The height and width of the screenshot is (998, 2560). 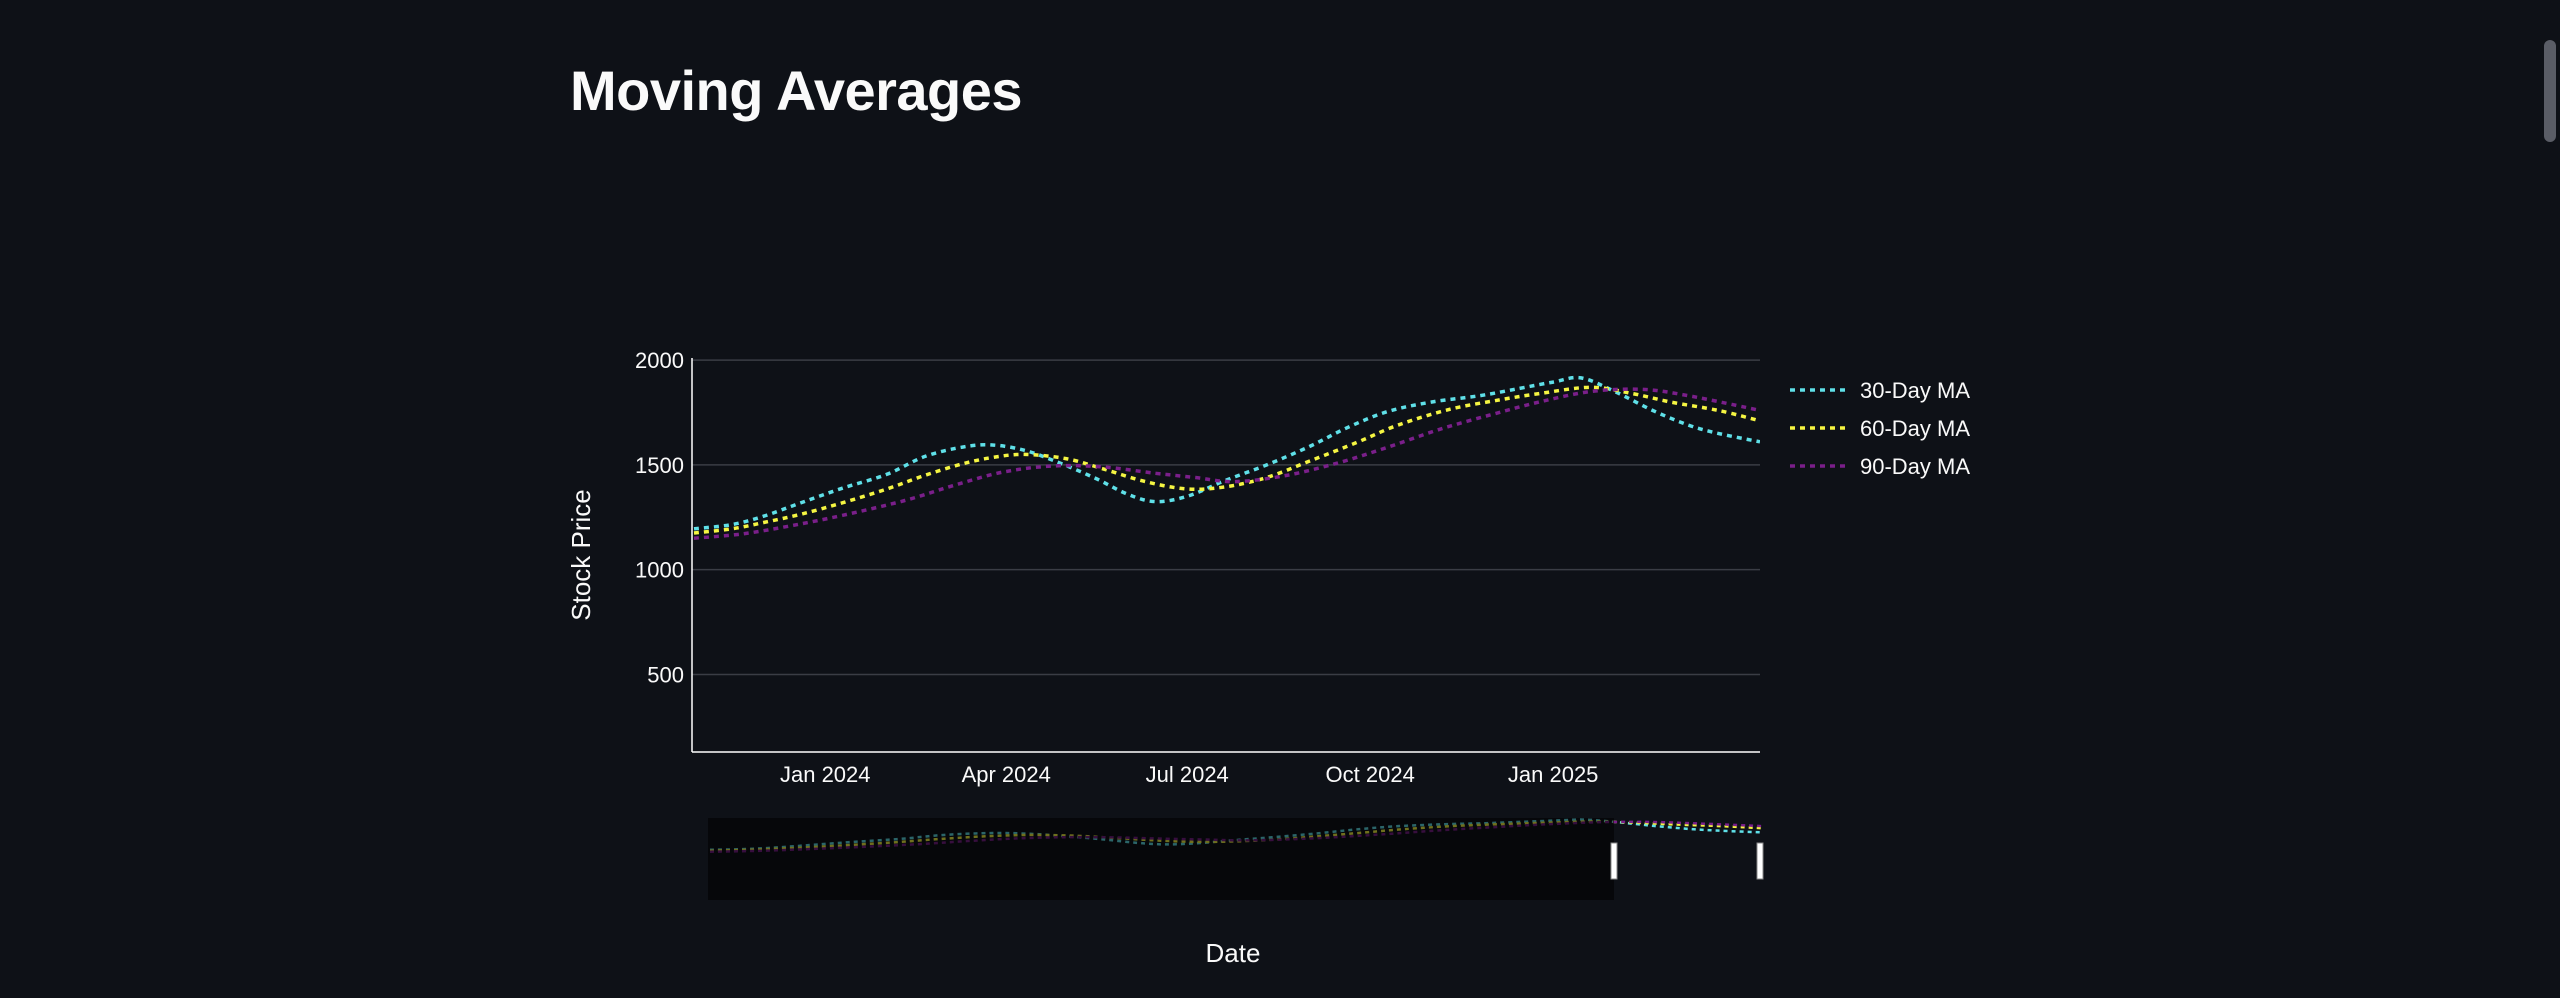 I want to click on y-tick-labels: 500 1000 1500 2000, so click(x=659, y=517).